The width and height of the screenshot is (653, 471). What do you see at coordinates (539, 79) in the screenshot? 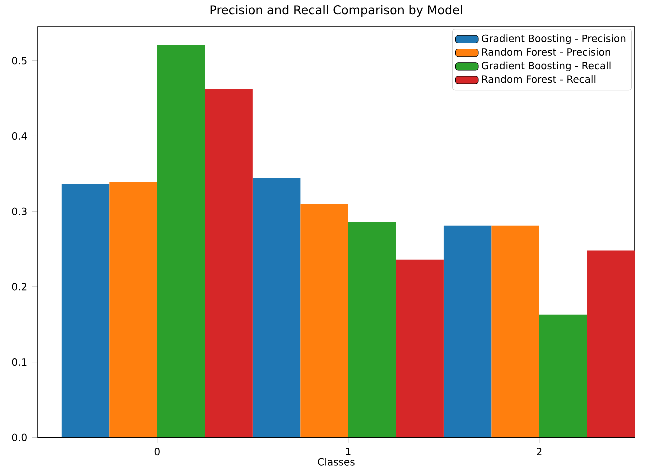
I see `legend-label: Random Forest - Recall` at bounding box center [539, 79].